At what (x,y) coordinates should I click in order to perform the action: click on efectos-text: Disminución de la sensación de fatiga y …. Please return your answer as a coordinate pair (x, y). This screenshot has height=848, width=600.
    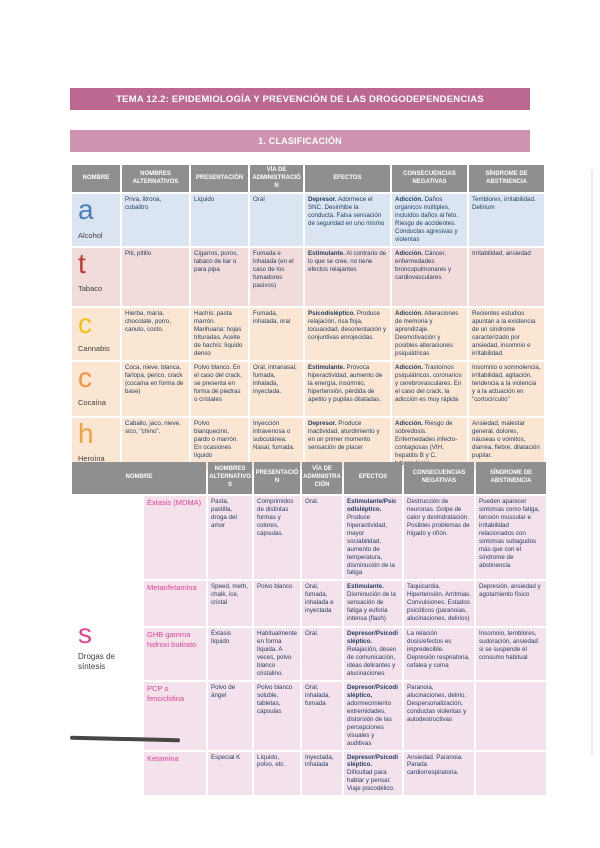
    Looking at the image, I should click on (371, 607).